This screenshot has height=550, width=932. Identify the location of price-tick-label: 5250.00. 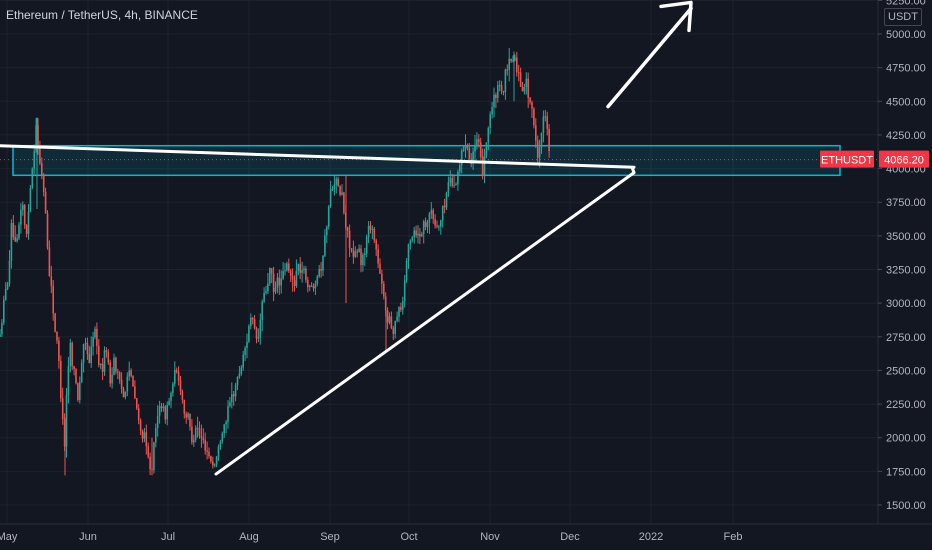
(906, 3).